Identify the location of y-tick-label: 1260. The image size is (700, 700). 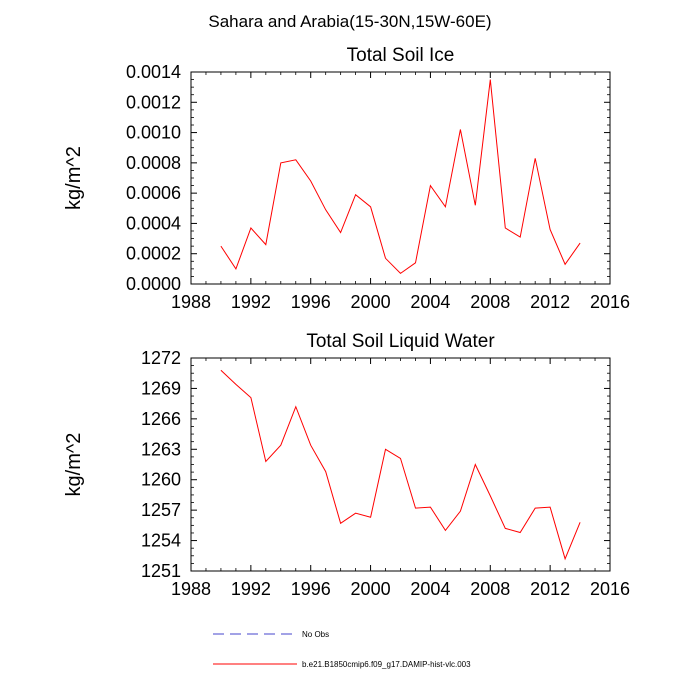
(161, 480).